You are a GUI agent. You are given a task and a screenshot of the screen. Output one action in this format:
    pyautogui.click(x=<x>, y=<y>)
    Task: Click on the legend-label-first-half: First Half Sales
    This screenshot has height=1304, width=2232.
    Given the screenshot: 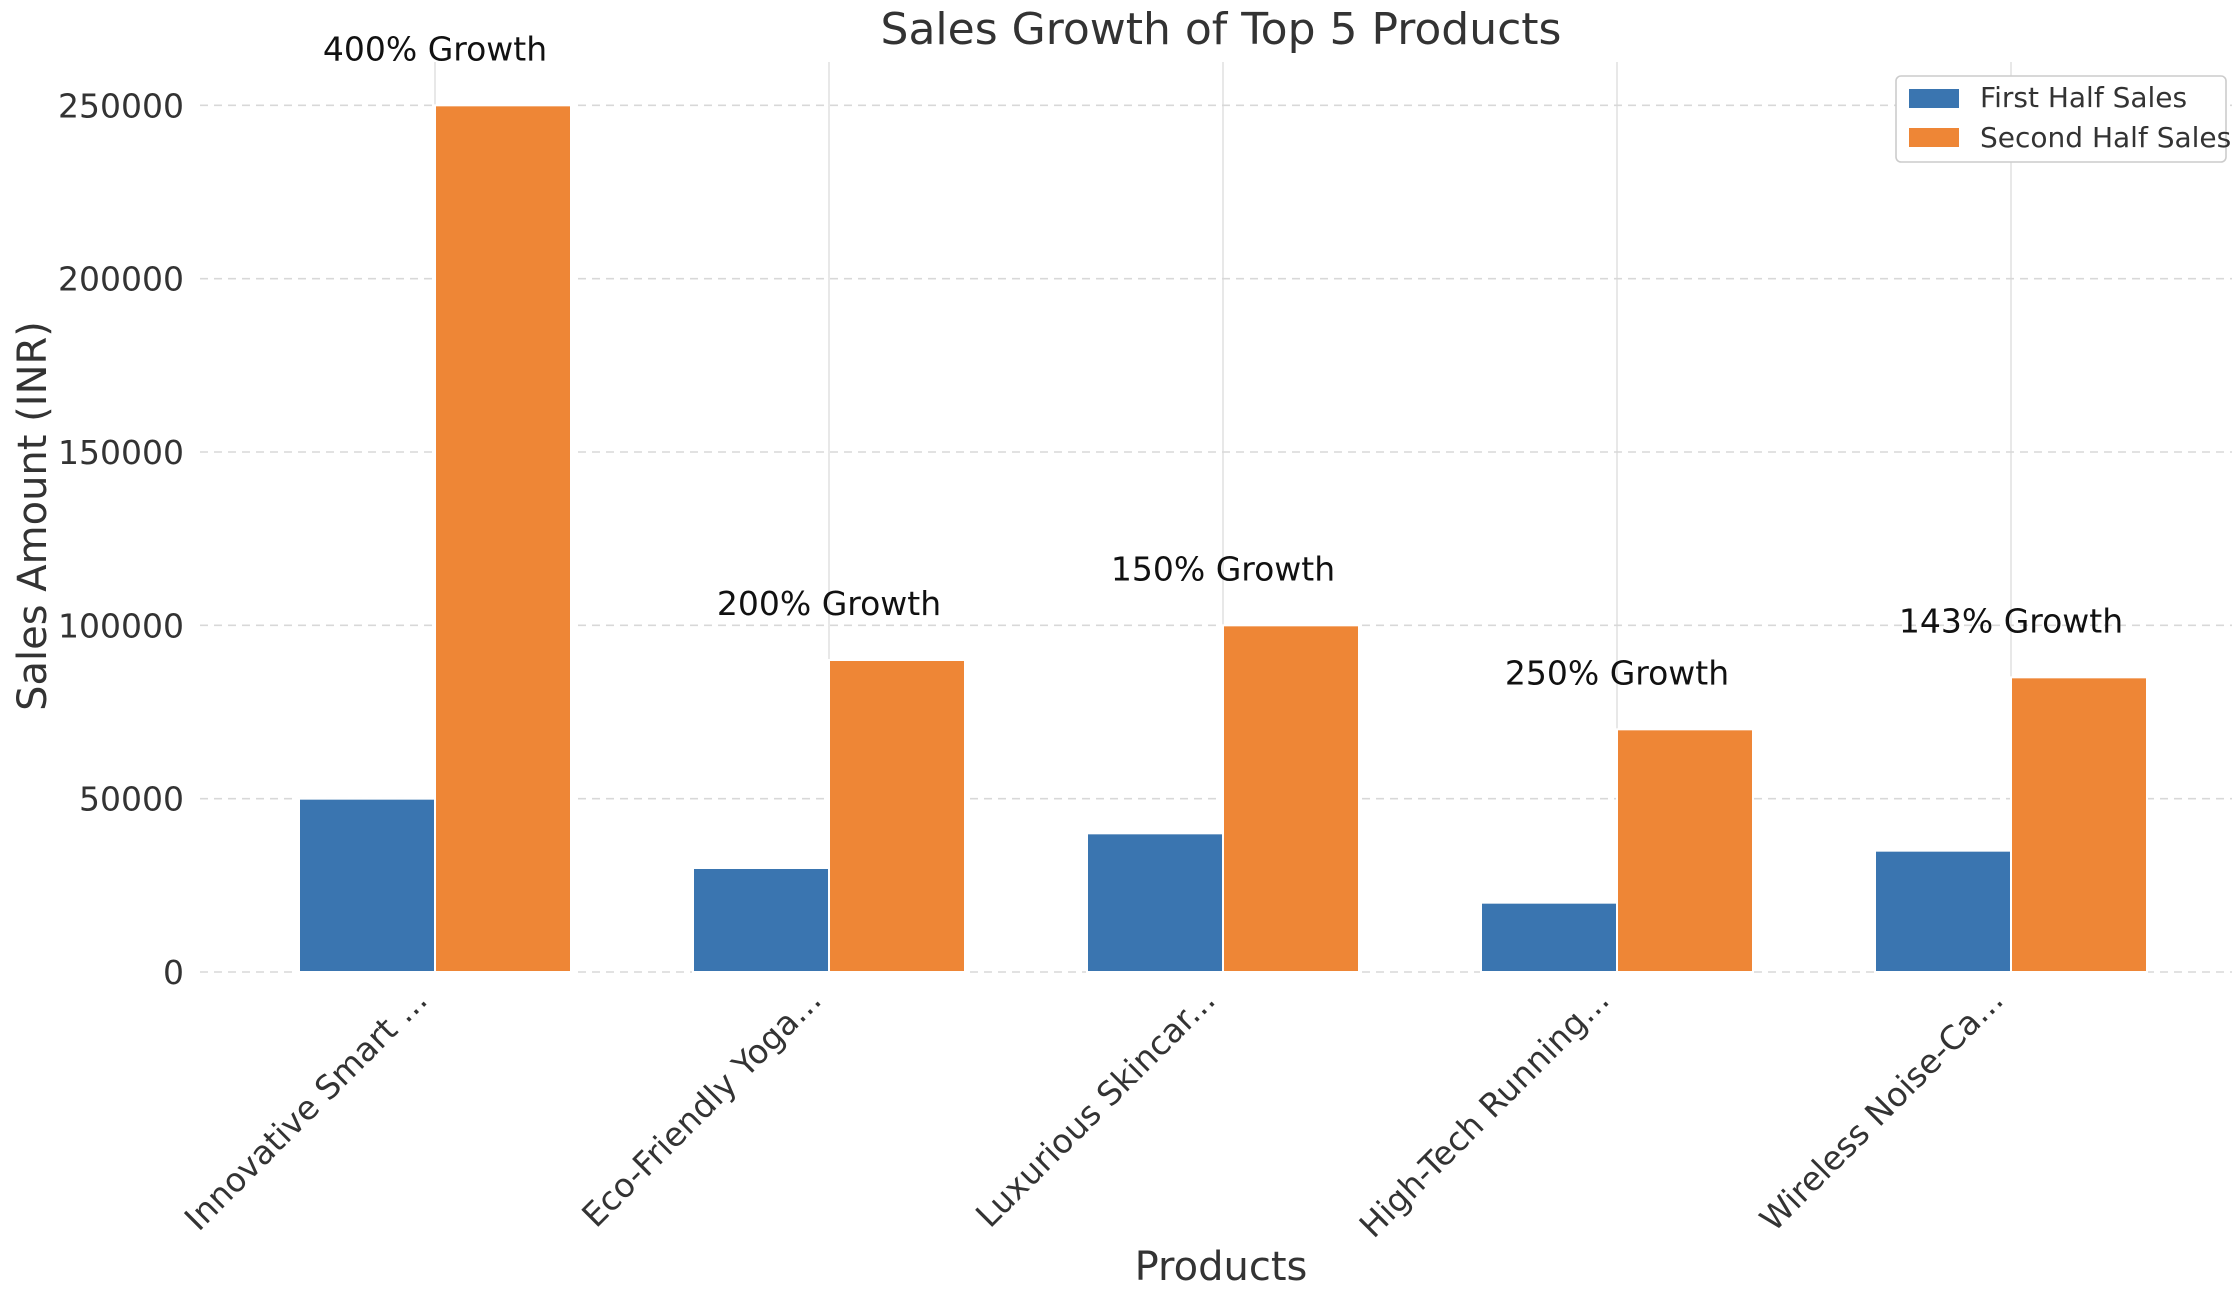 What is the action you would take?
    pyautogui.click(x=2083, y=97)
    